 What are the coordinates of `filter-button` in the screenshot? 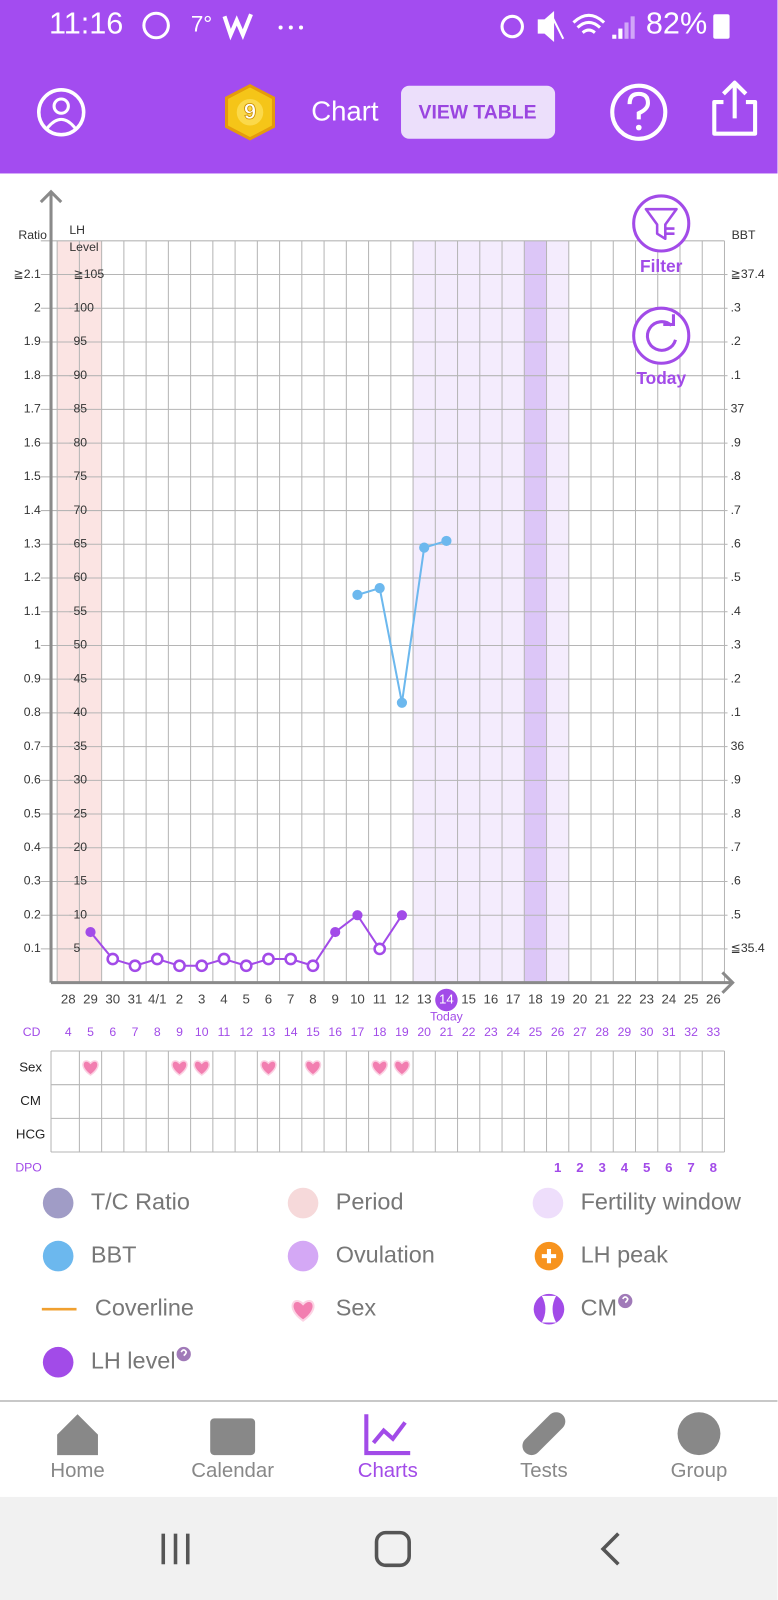 It's located at (661, 223).